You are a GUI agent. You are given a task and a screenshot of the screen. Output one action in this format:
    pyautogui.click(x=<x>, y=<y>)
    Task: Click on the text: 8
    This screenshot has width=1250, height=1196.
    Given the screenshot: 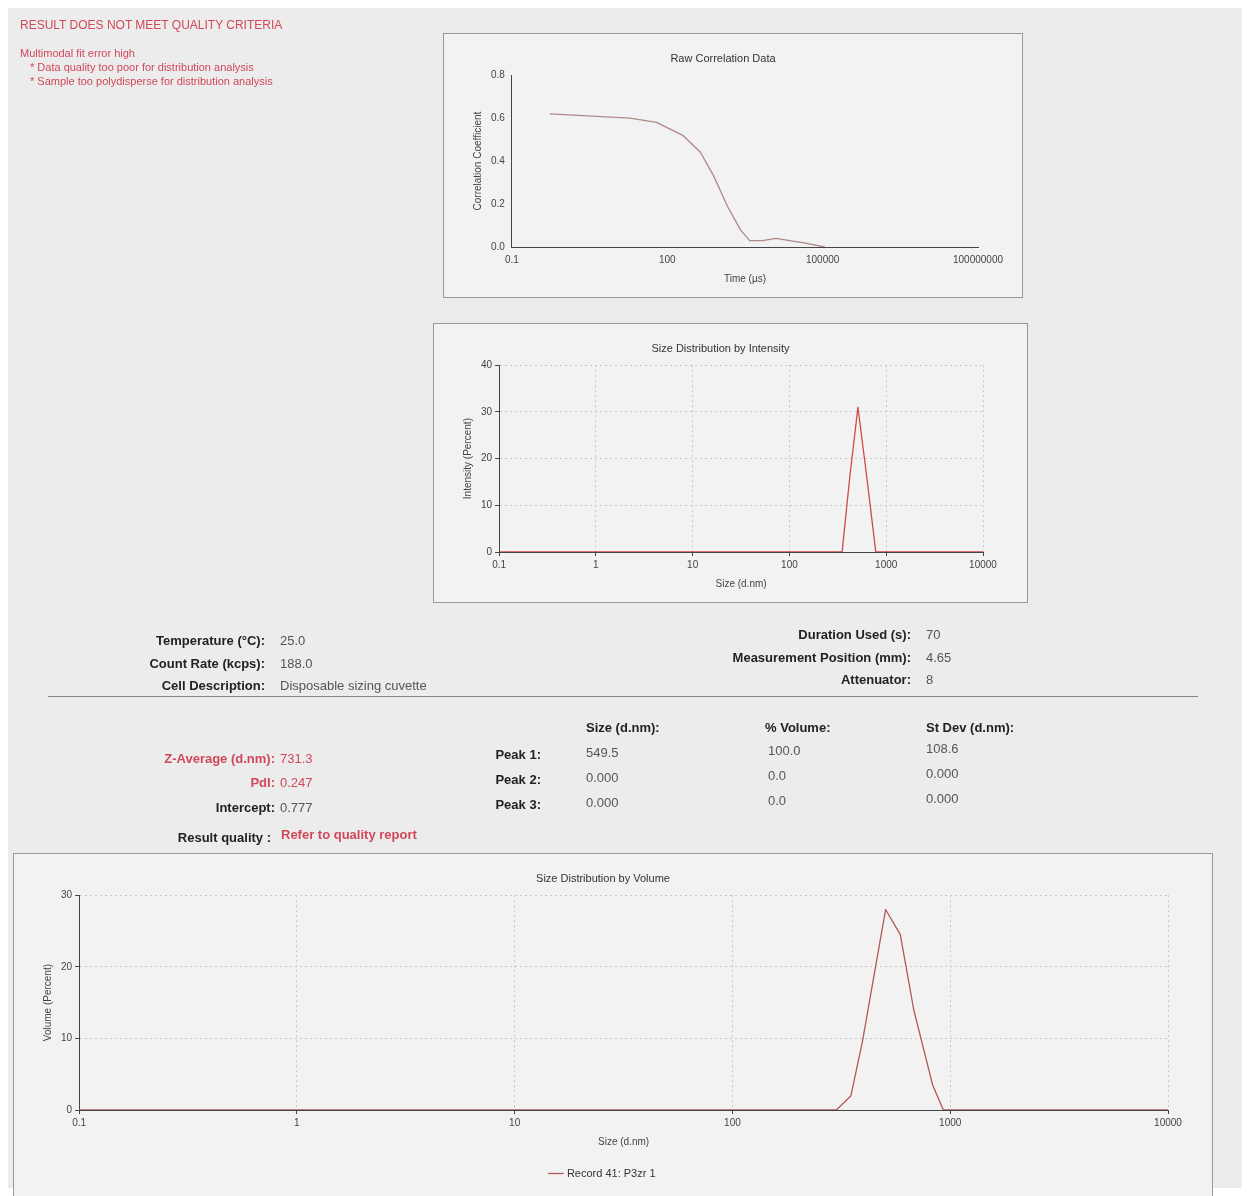 What is the action you would take?
    pyautogui.click(x=930, y=679)
    